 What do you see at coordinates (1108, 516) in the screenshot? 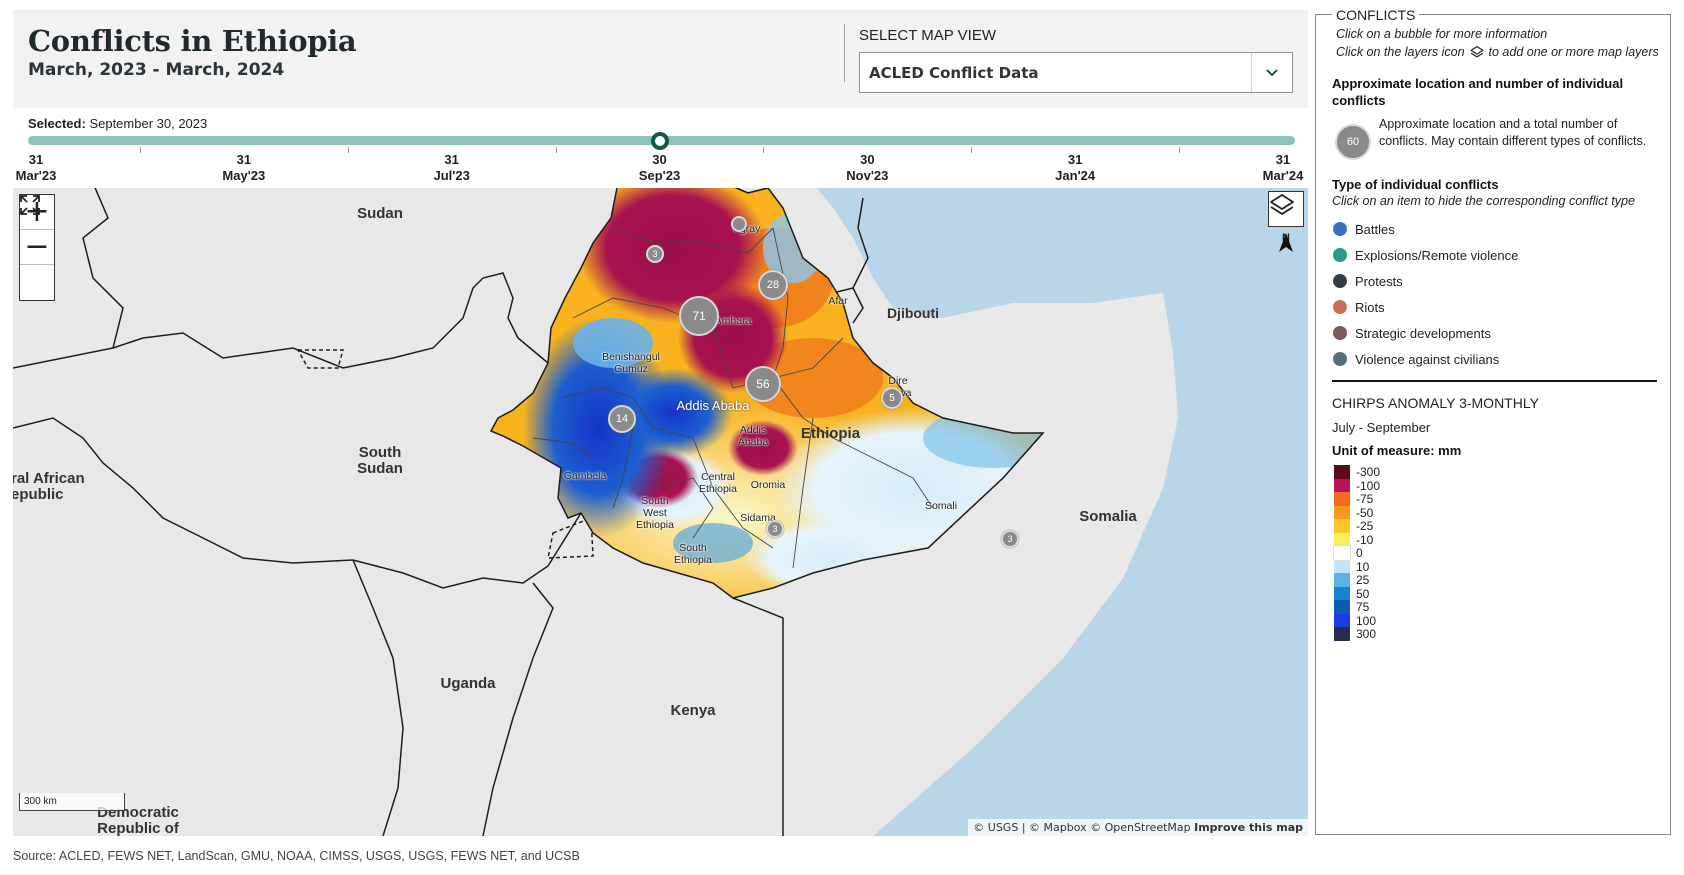
I see `country-label-somalia: Somalia` at bounding box center [1108, 516].